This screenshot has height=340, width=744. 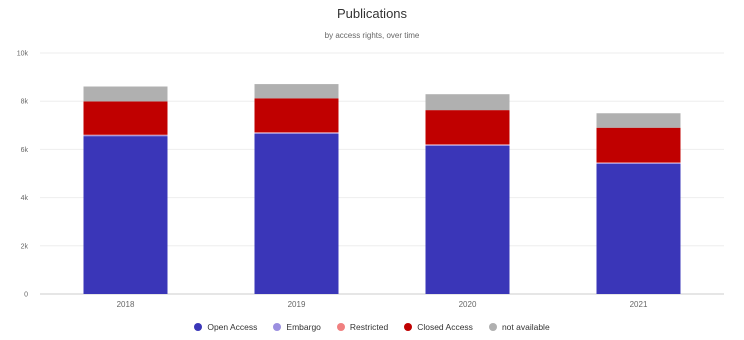 I want to click on legend-item: Open Access, so click(x=225, y=327).